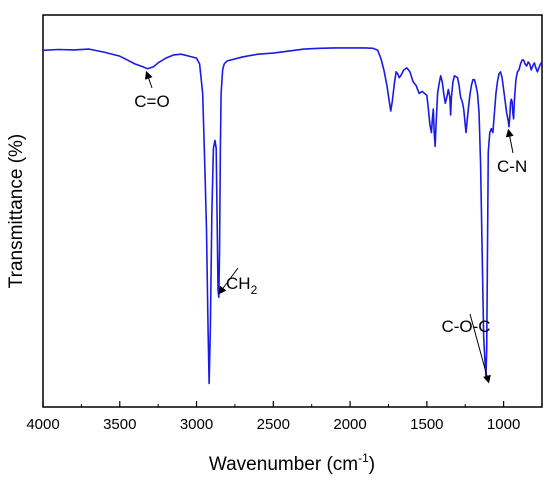 This screenshot has height=481, width=550. What do you see at coordinates (242, 285) in the screenshot?
I see `annotation-label-ch2: CH2` at bounding box center [242, 285].